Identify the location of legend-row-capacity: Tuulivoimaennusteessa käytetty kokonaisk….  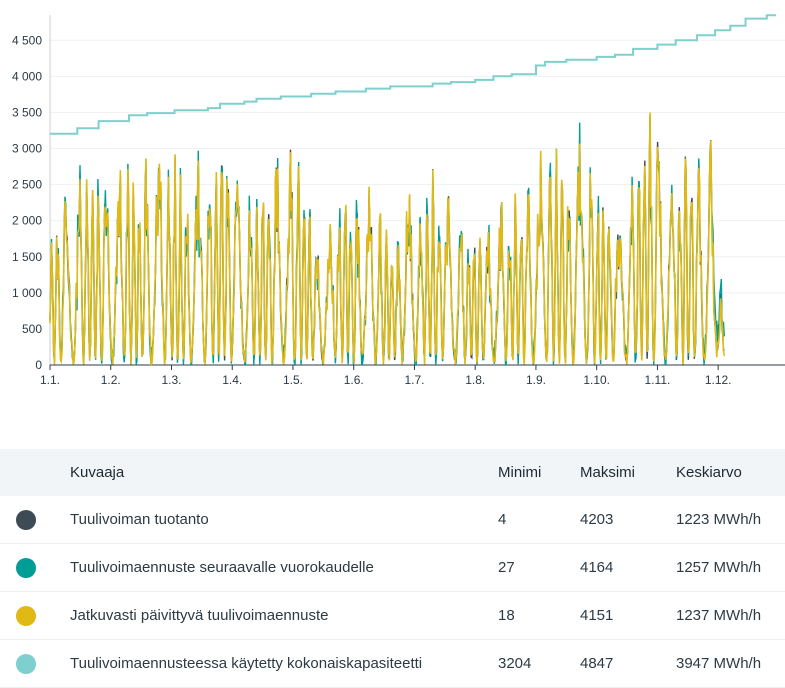
(392, 663).